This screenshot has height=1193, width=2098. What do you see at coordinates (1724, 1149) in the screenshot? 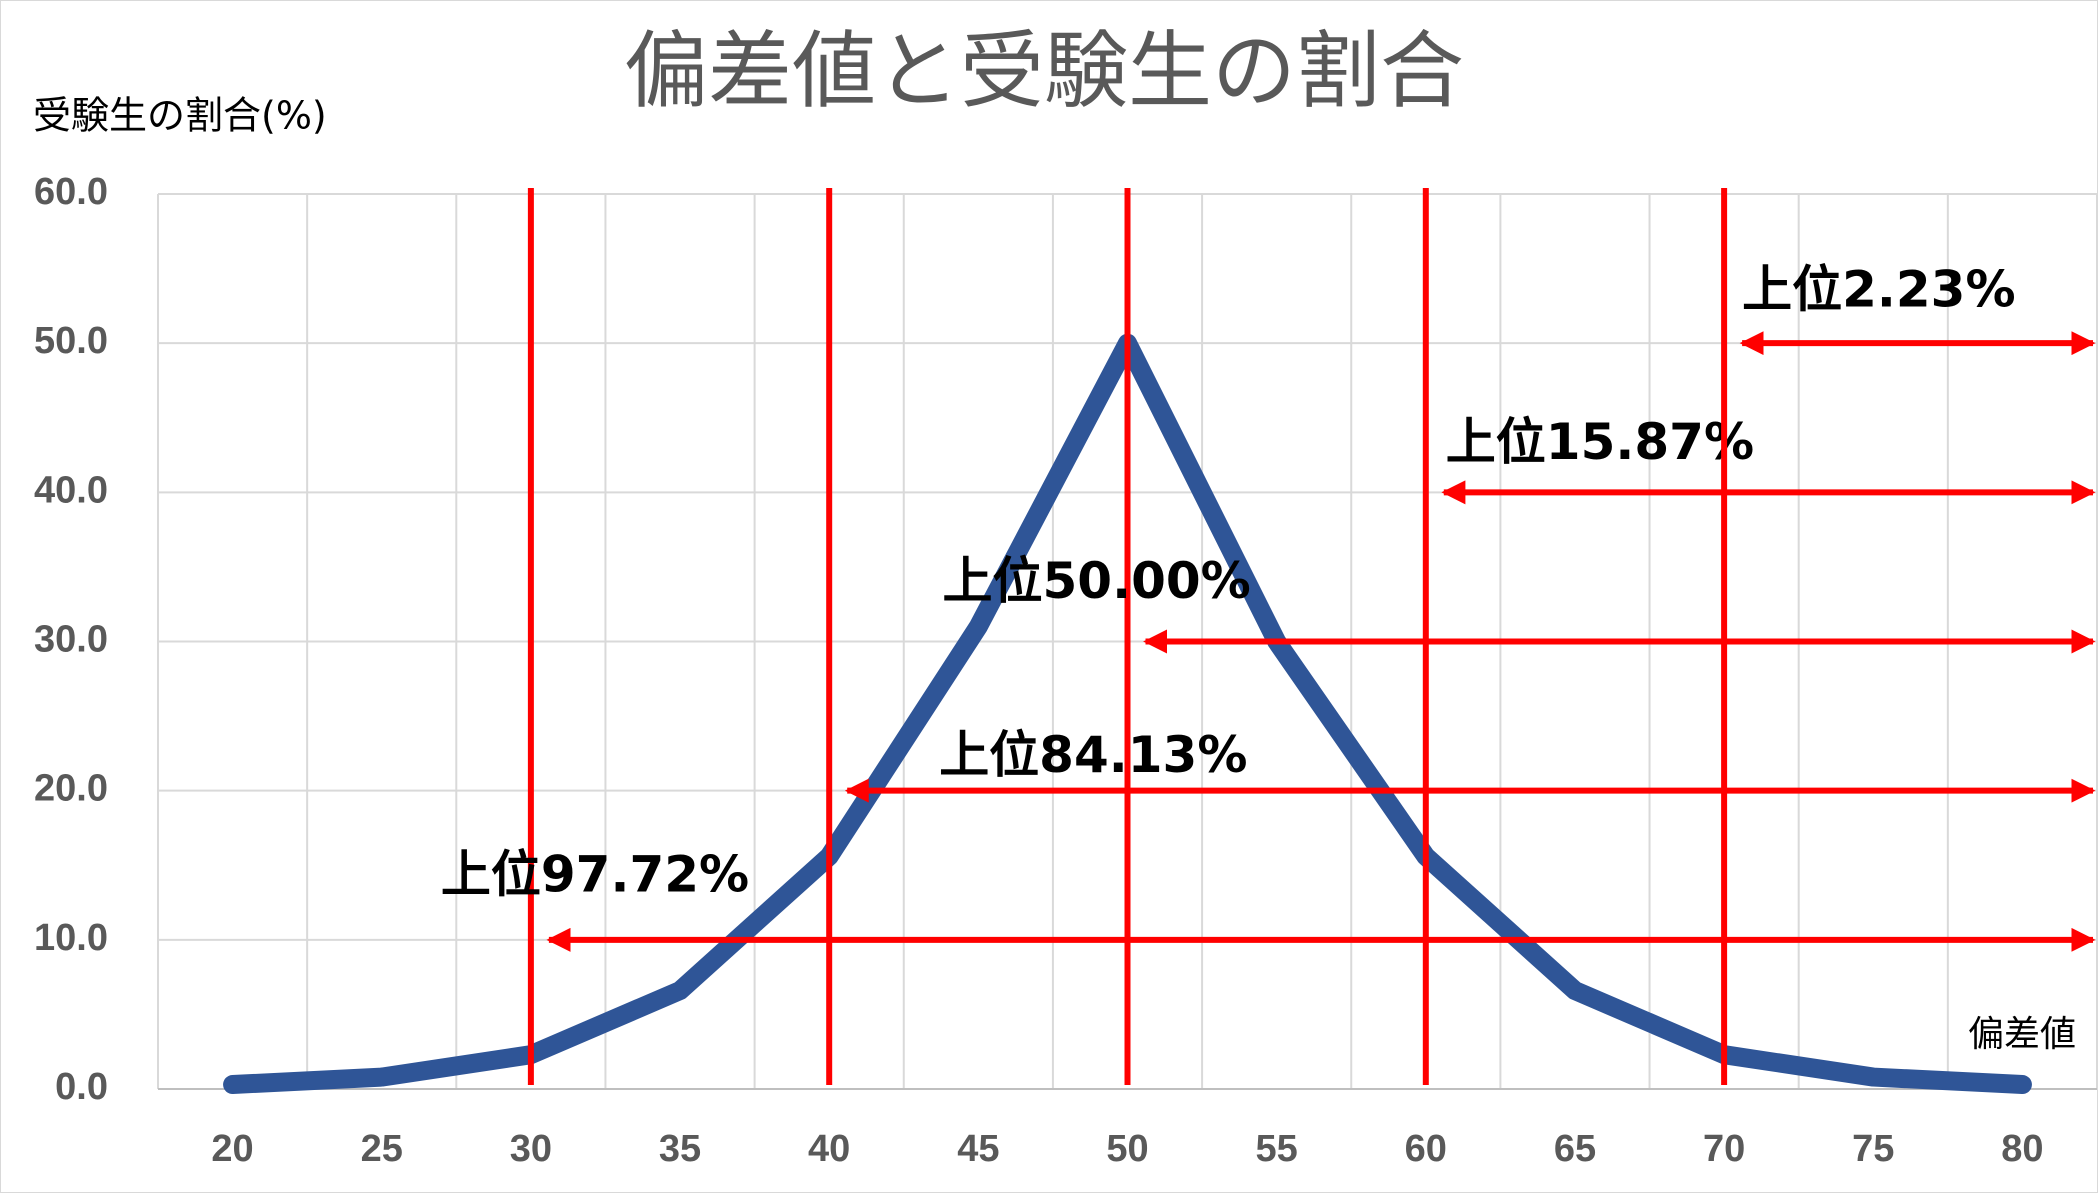
I see `x-tick-label: 70` at bounding box center [1724, 1149].